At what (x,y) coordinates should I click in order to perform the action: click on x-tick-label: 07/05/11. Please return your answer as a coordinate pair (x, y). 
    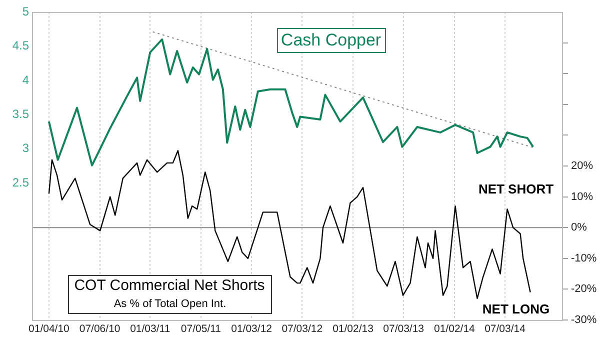
    Looking at the image, I should click on (201, 329).